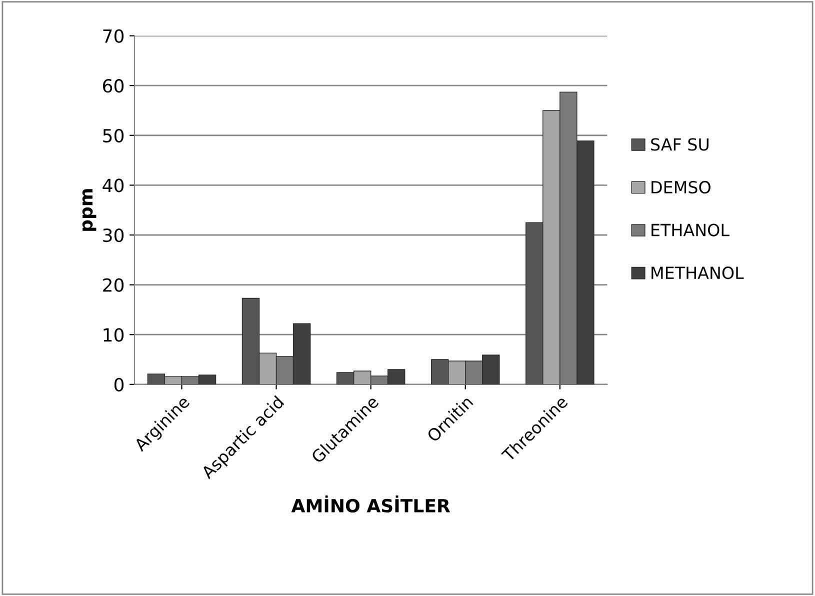 The width and height of the screenshot is (815, 596). Describe the element at coordinates (113, 36) in the screenshot. I see `y-tick-label: 70` at that location.